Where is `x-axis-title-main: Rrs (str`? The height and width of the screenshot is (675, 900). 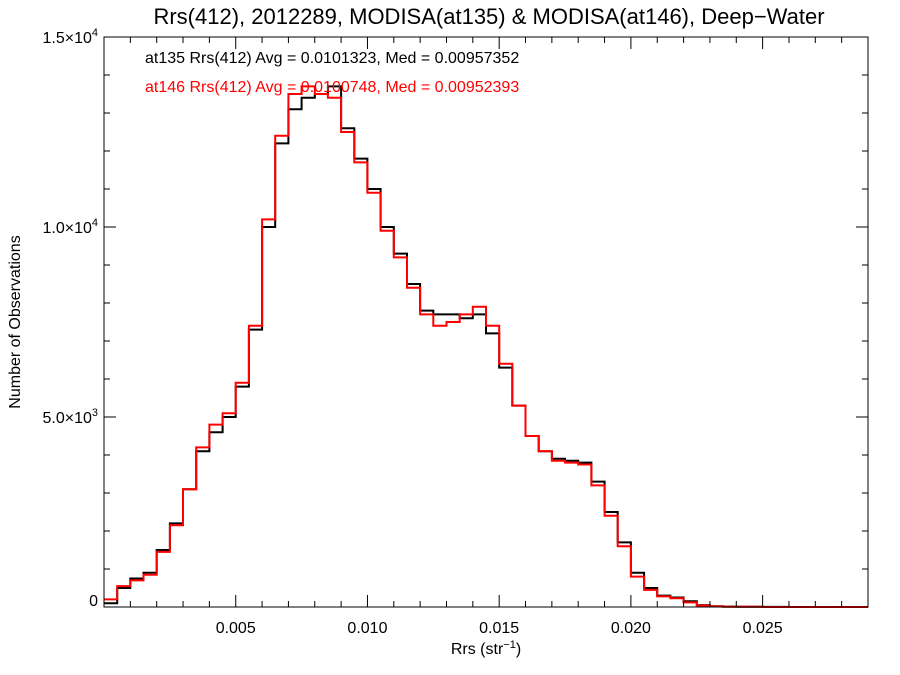 x-axis-title-main: Rrs (str is located at coordinates (477, 649).